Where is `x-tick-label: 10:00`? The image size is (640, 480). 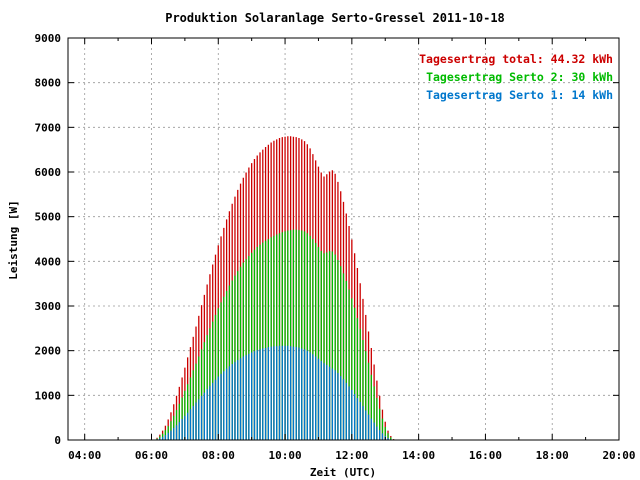 x-tick-label: 10:00 is located at coordinates (284, 455).